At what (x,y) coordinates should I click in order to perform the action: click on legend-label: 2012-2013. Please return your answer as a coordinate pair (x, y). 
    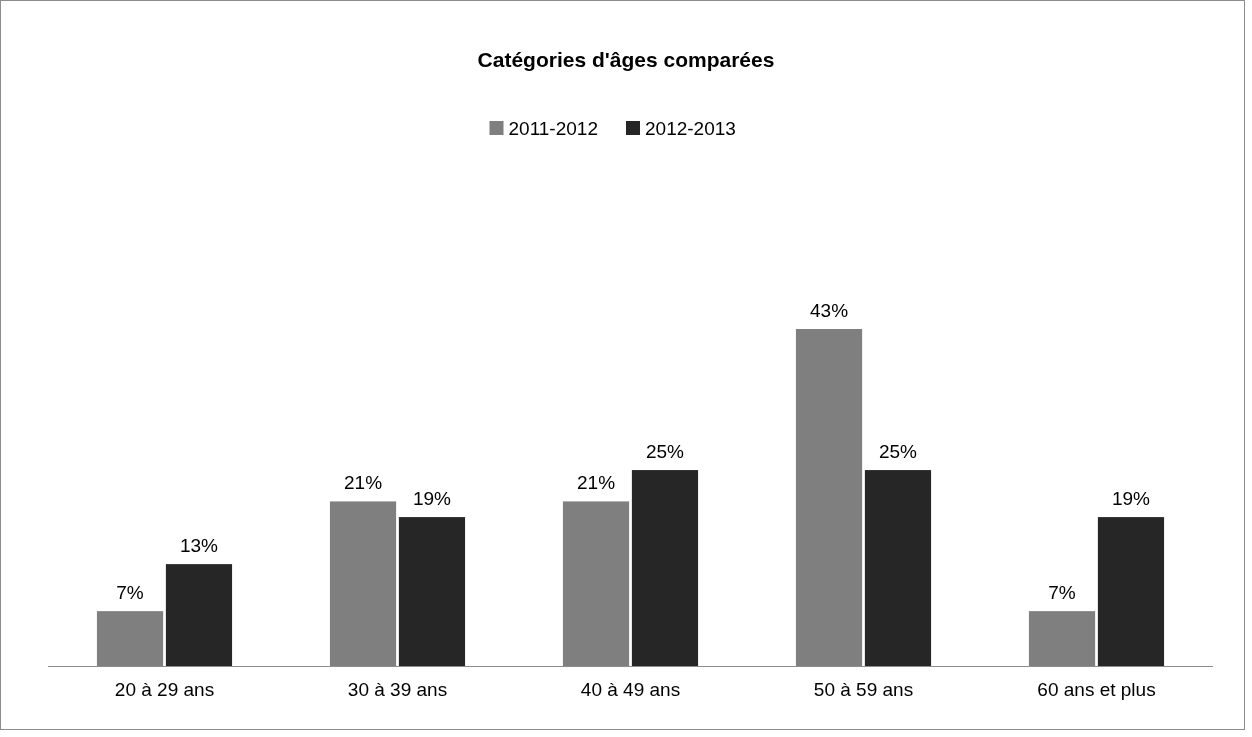
    Looking at the image, I should click on (690, 128).